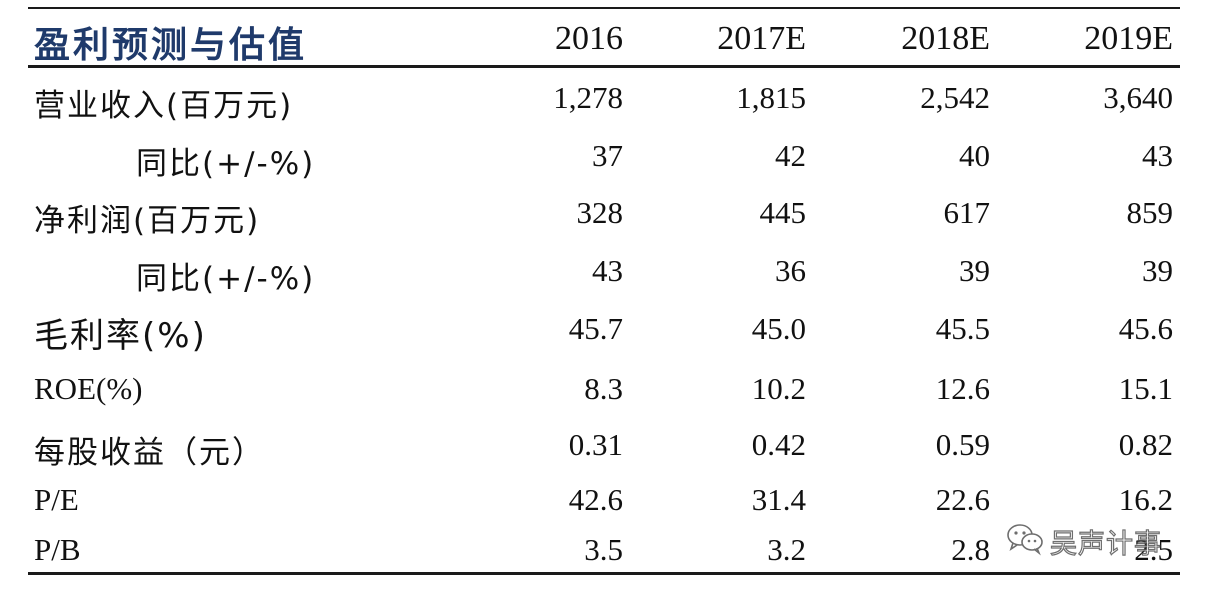  Describe the element at coordinates (962, 388) in the screenshot. I see `table-cell: 12.6` at that location.